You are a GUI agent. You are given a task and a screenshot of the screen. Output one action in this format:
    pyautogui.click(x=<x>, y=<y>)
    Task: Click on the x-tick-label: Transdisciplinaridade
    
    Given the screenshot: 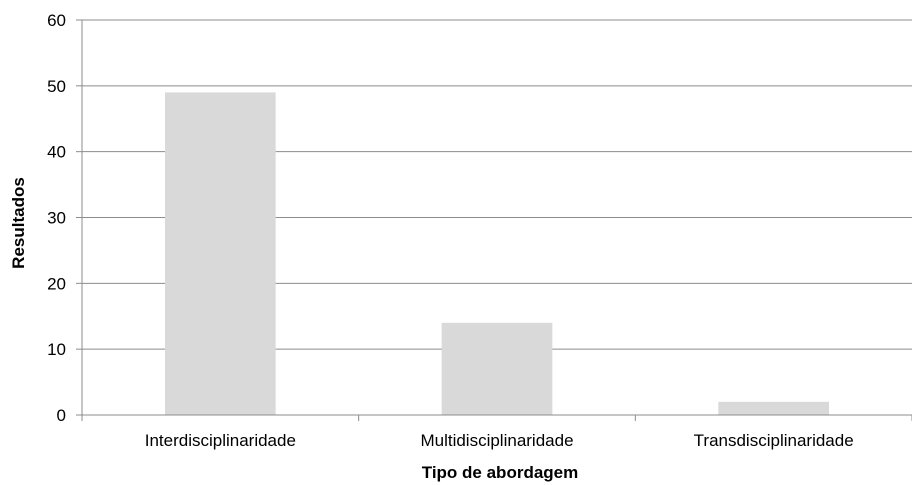 What is the action you would take?
    pyautogui.click(x=774, y=440)
    